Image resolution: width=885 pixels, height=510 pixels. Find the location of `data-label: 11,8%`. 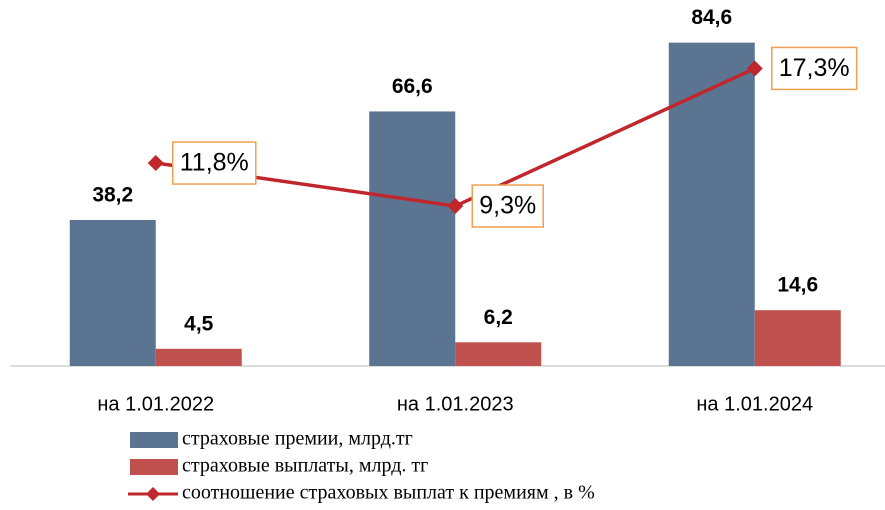

data-label: 11,8% is located at coordinates (214, 163).